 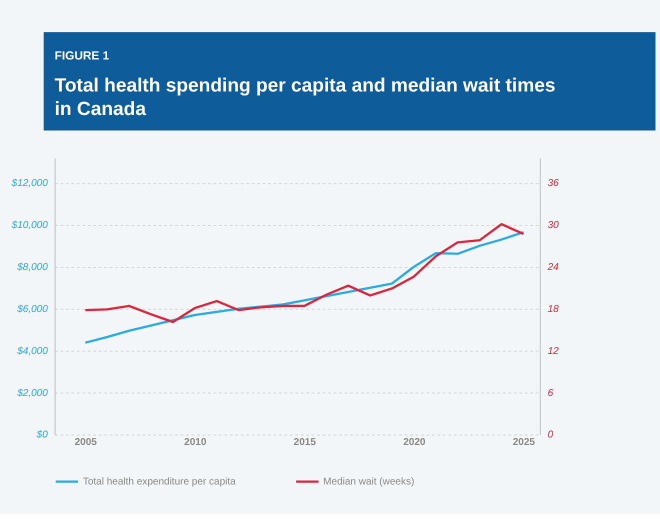 What do you see at coordinates (32, 267) in the screenshot?
I see `y-tick-label: $8,000` at bounding box center [32, 267].